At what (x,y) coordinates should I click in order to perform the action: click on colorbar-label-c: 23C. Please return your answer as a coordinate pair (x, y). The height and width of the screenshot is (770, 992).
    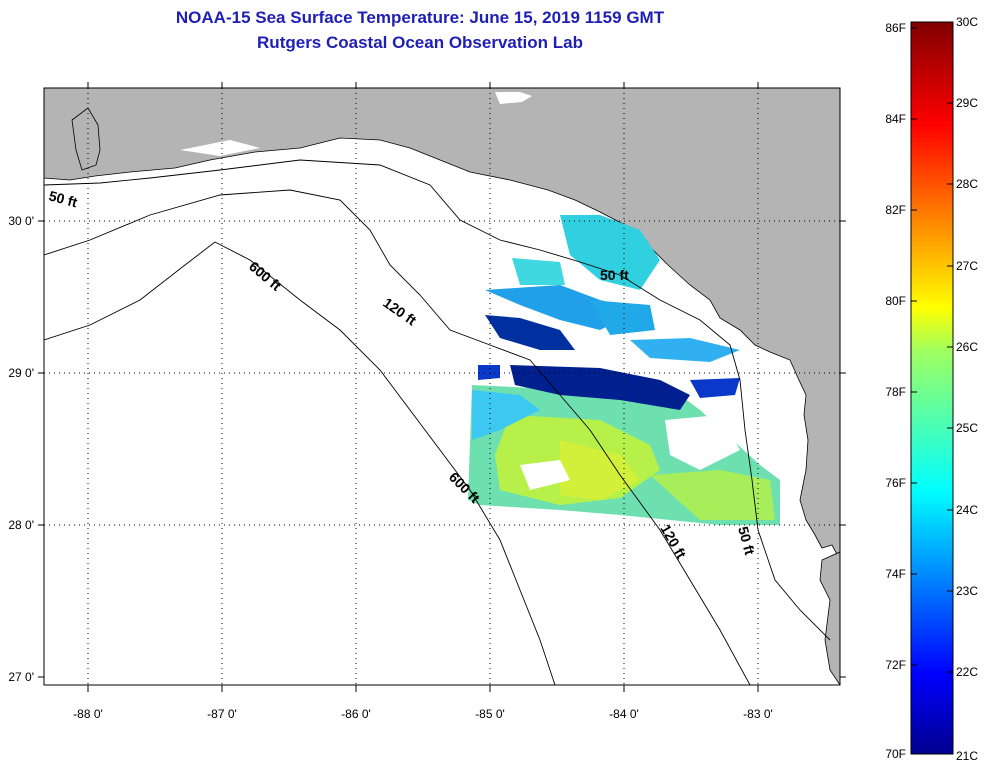
    Looking at the image, I should click on (967, 591).